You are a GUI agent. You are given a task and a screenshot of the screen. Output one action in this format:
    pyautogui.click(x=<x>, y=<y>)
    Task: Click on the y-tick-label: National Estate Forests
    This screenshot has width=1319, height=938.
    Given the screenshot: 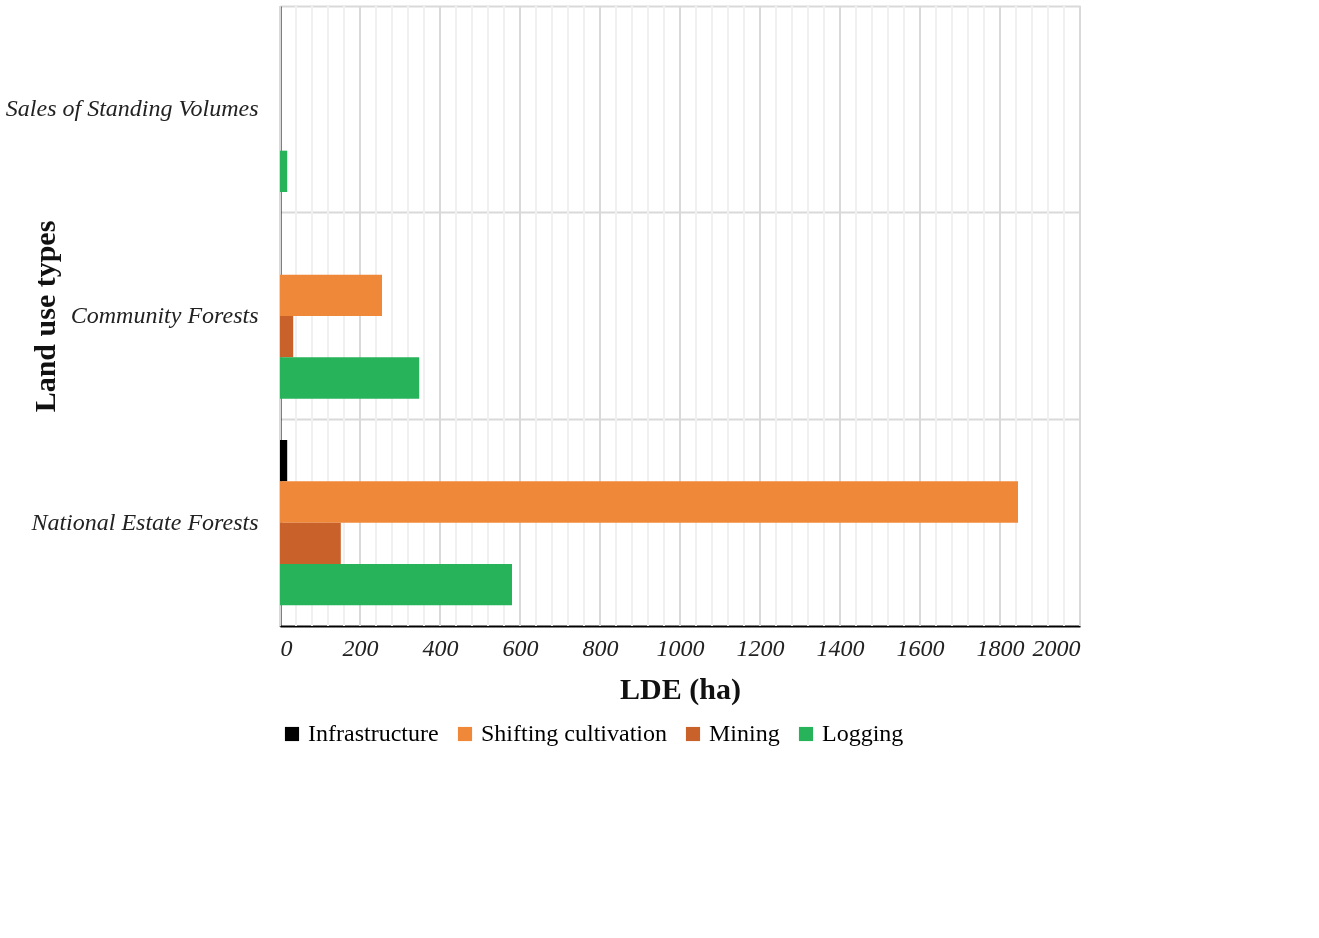 What is the action you would take?
    pyautogui.click(x=144, y=521)
    